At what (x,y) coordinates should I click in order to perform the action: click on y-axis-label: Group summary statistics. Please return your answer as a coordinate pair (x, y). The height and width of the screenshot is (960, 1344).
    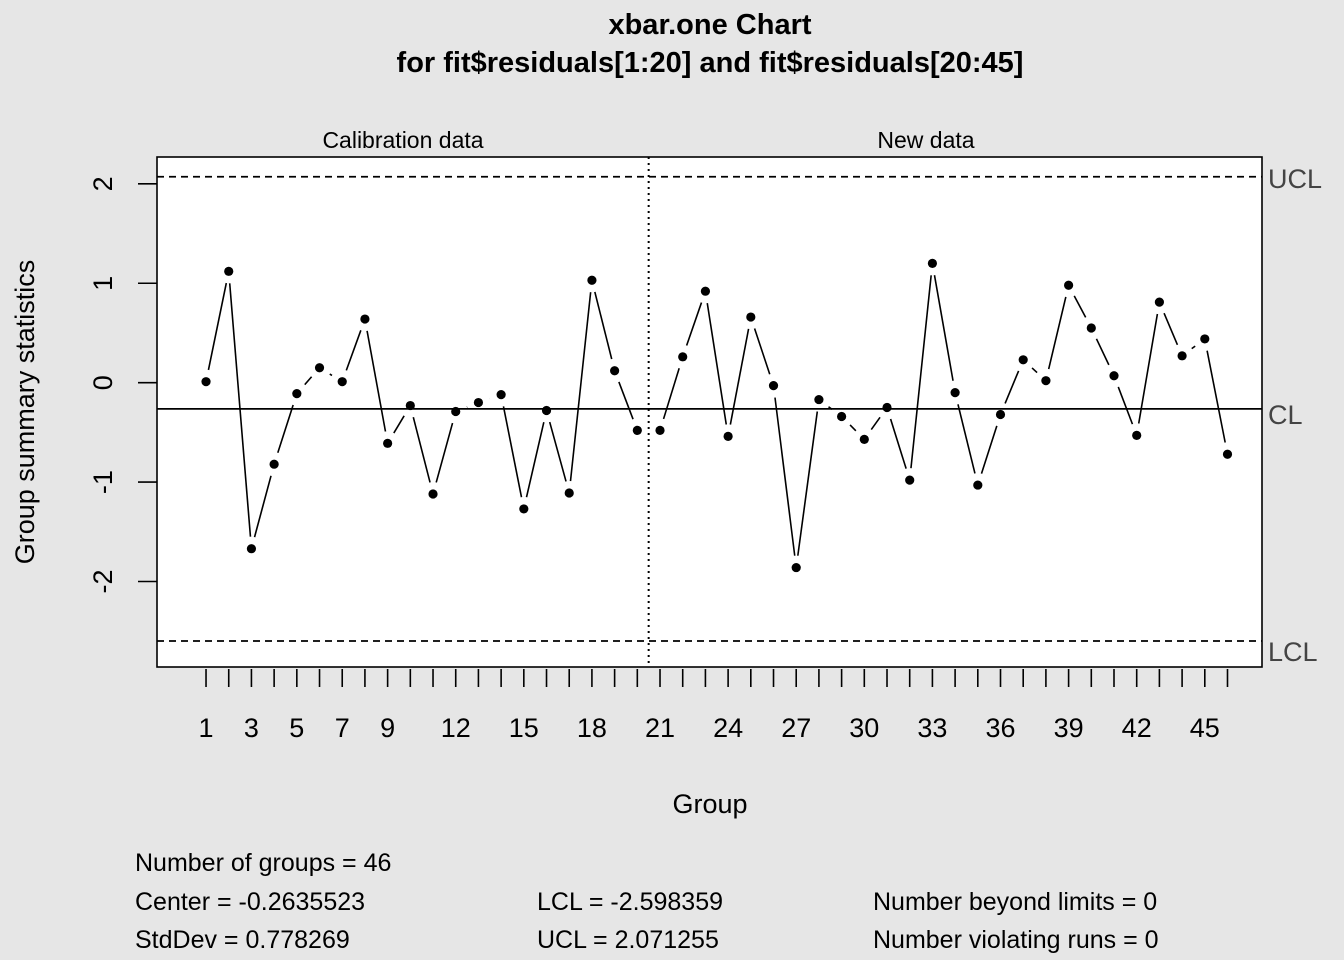
    Looking at the image, I should click on (25, 412).